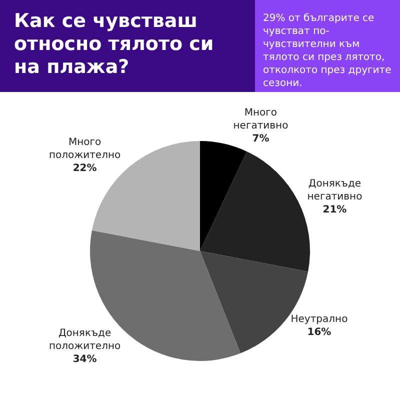 The image size is (400, 400). What do you see at coordinates (334, 190) in the screenshot?
I see `slice-label: Донякъде негативно` at bounding box center [334, 190].